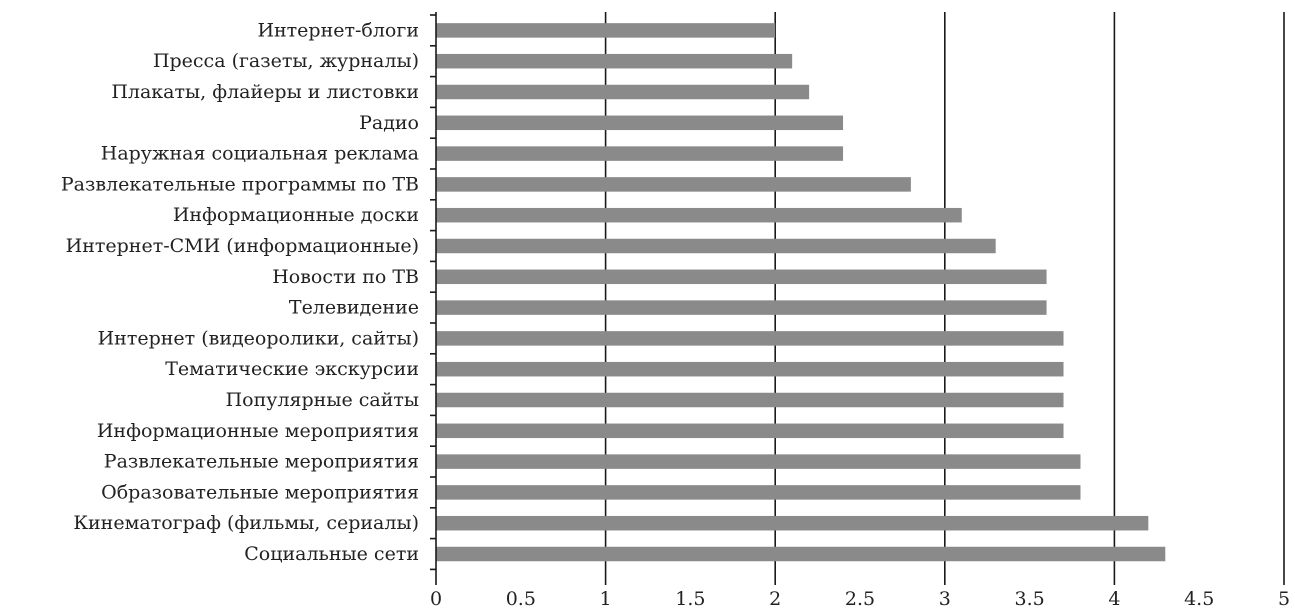 Image resolution: width=1295 pixels, height=611 pixels. I want to click on x-tick-label: 2.5, so click(860, 599).